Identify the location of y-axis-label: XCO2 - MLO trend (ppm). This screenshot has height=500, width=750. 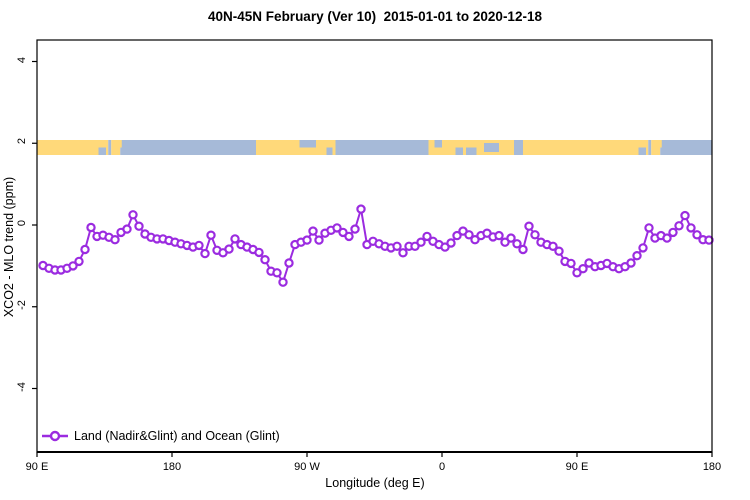
(9, 247).